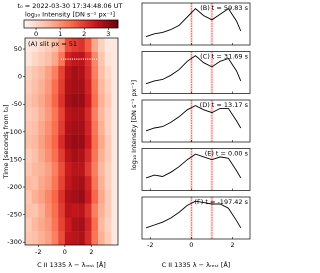  I want to click on x-tick-label: 0, so click(65, 252).